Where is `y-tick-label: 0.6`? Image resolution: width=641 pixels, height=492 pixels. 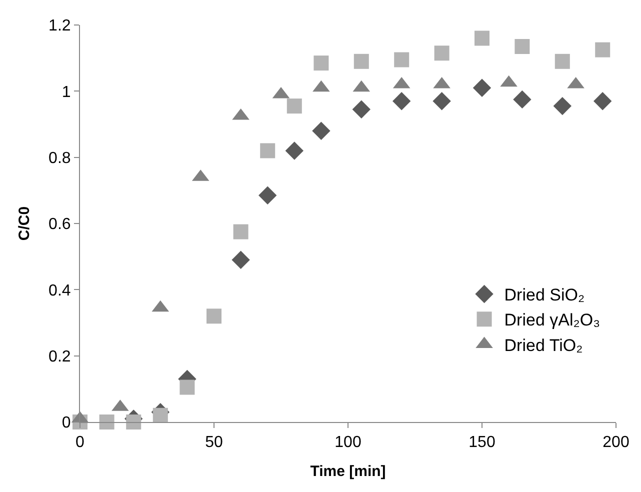
y-tick-label: 0.6 is located at coordinates (59, 225).